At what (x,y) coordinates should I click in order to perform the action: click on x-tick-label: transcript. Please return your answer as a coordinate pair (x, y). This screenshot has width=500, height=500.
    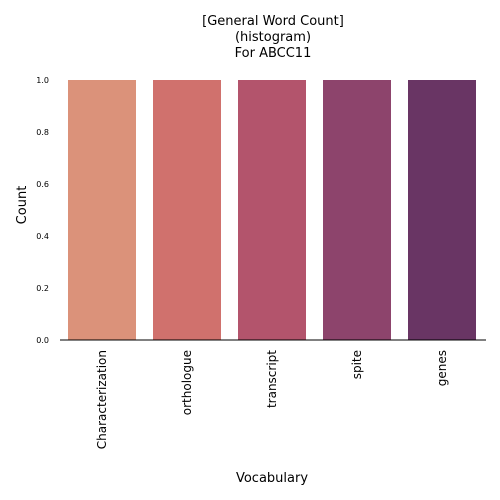
    Looking at the image, I should click on (272, 379).